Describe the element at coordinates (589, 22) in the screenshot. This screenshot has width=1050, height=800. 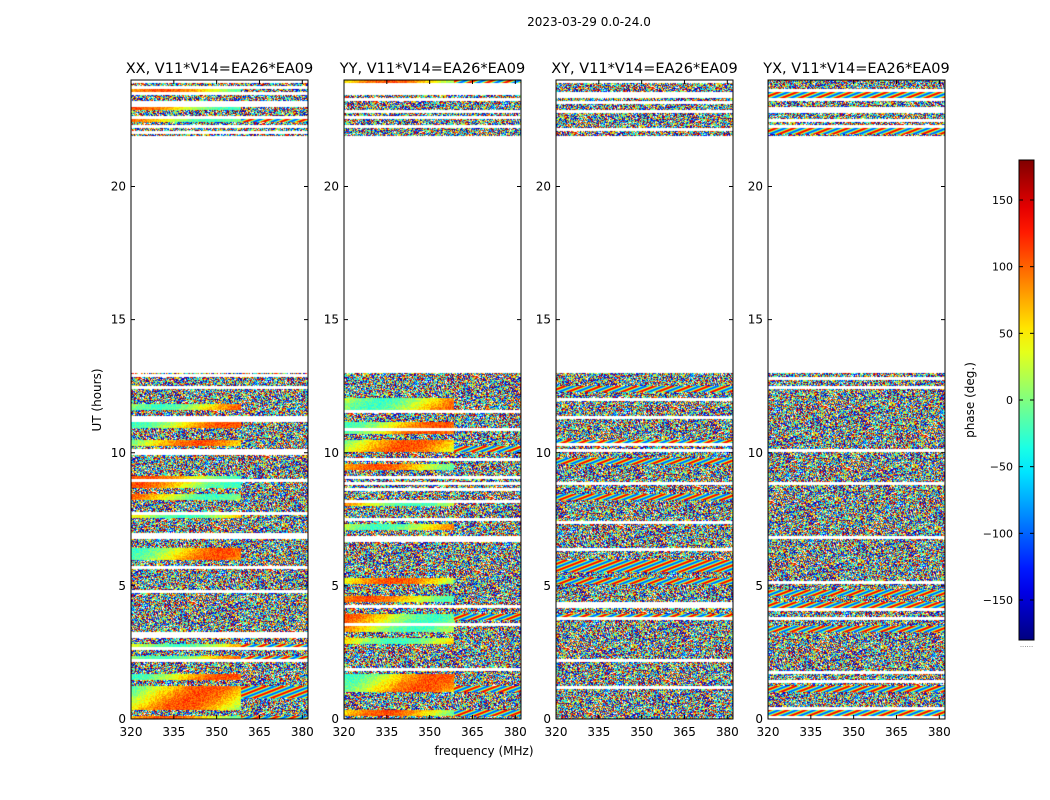
I see `figure-suptitle: 2023-03-29 0.0-24.0` at that location.